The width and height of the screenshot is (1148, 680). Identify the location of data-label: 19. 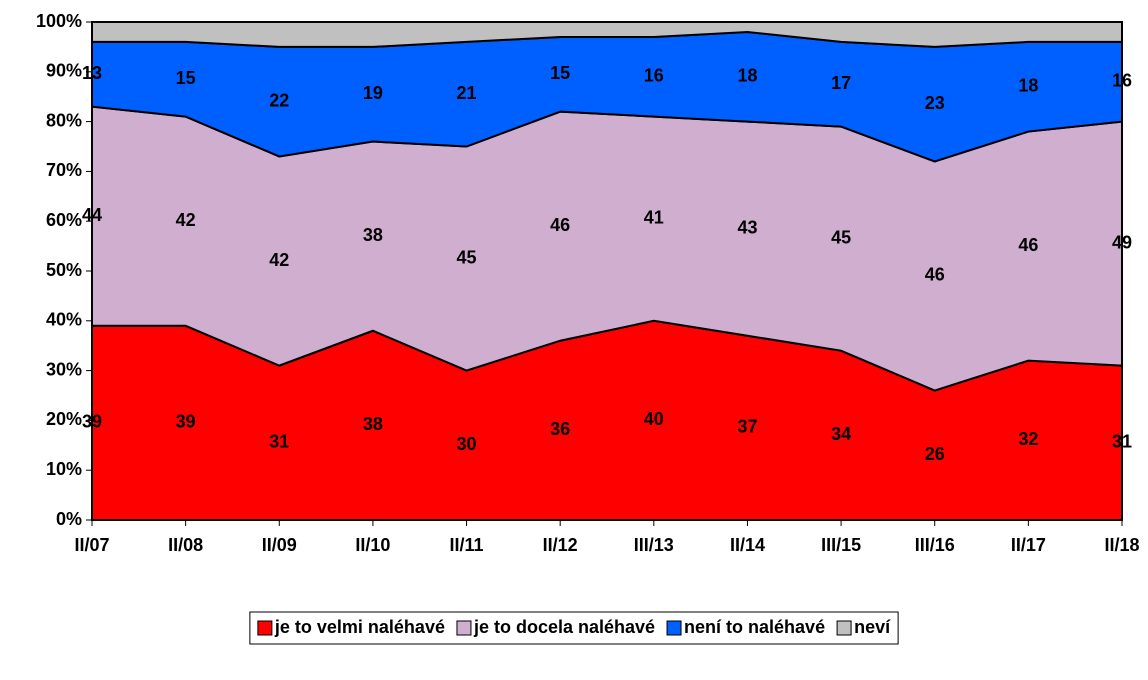
(373, 93).